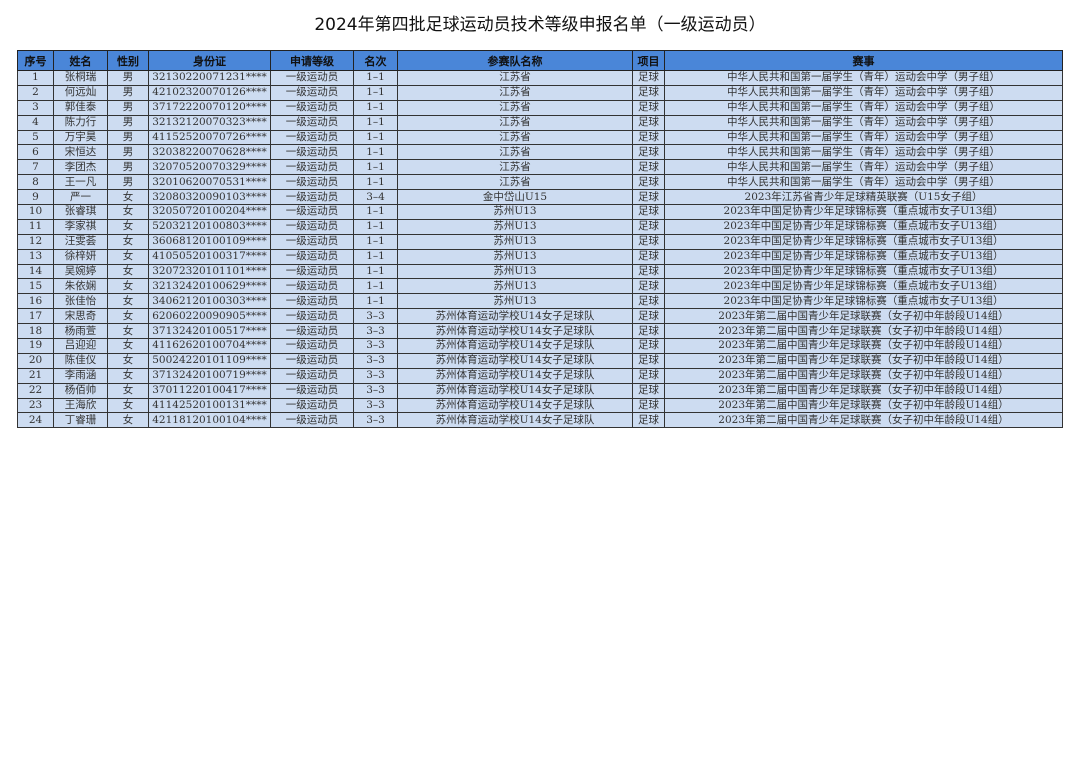 The height and width of the screenshot is (763, 1080). I want to click on col-id-cell: 32070520070329****, so click(209, 167).